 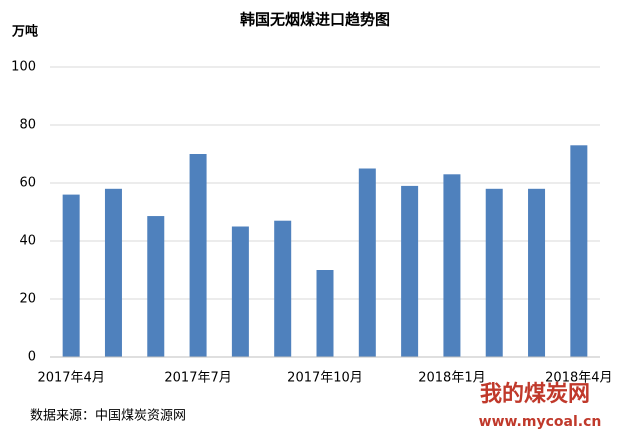 What do you see at coordinates (27, 241) in the screenshot?
I see `y-tick-label: 40` at bounding box center [27, 241].